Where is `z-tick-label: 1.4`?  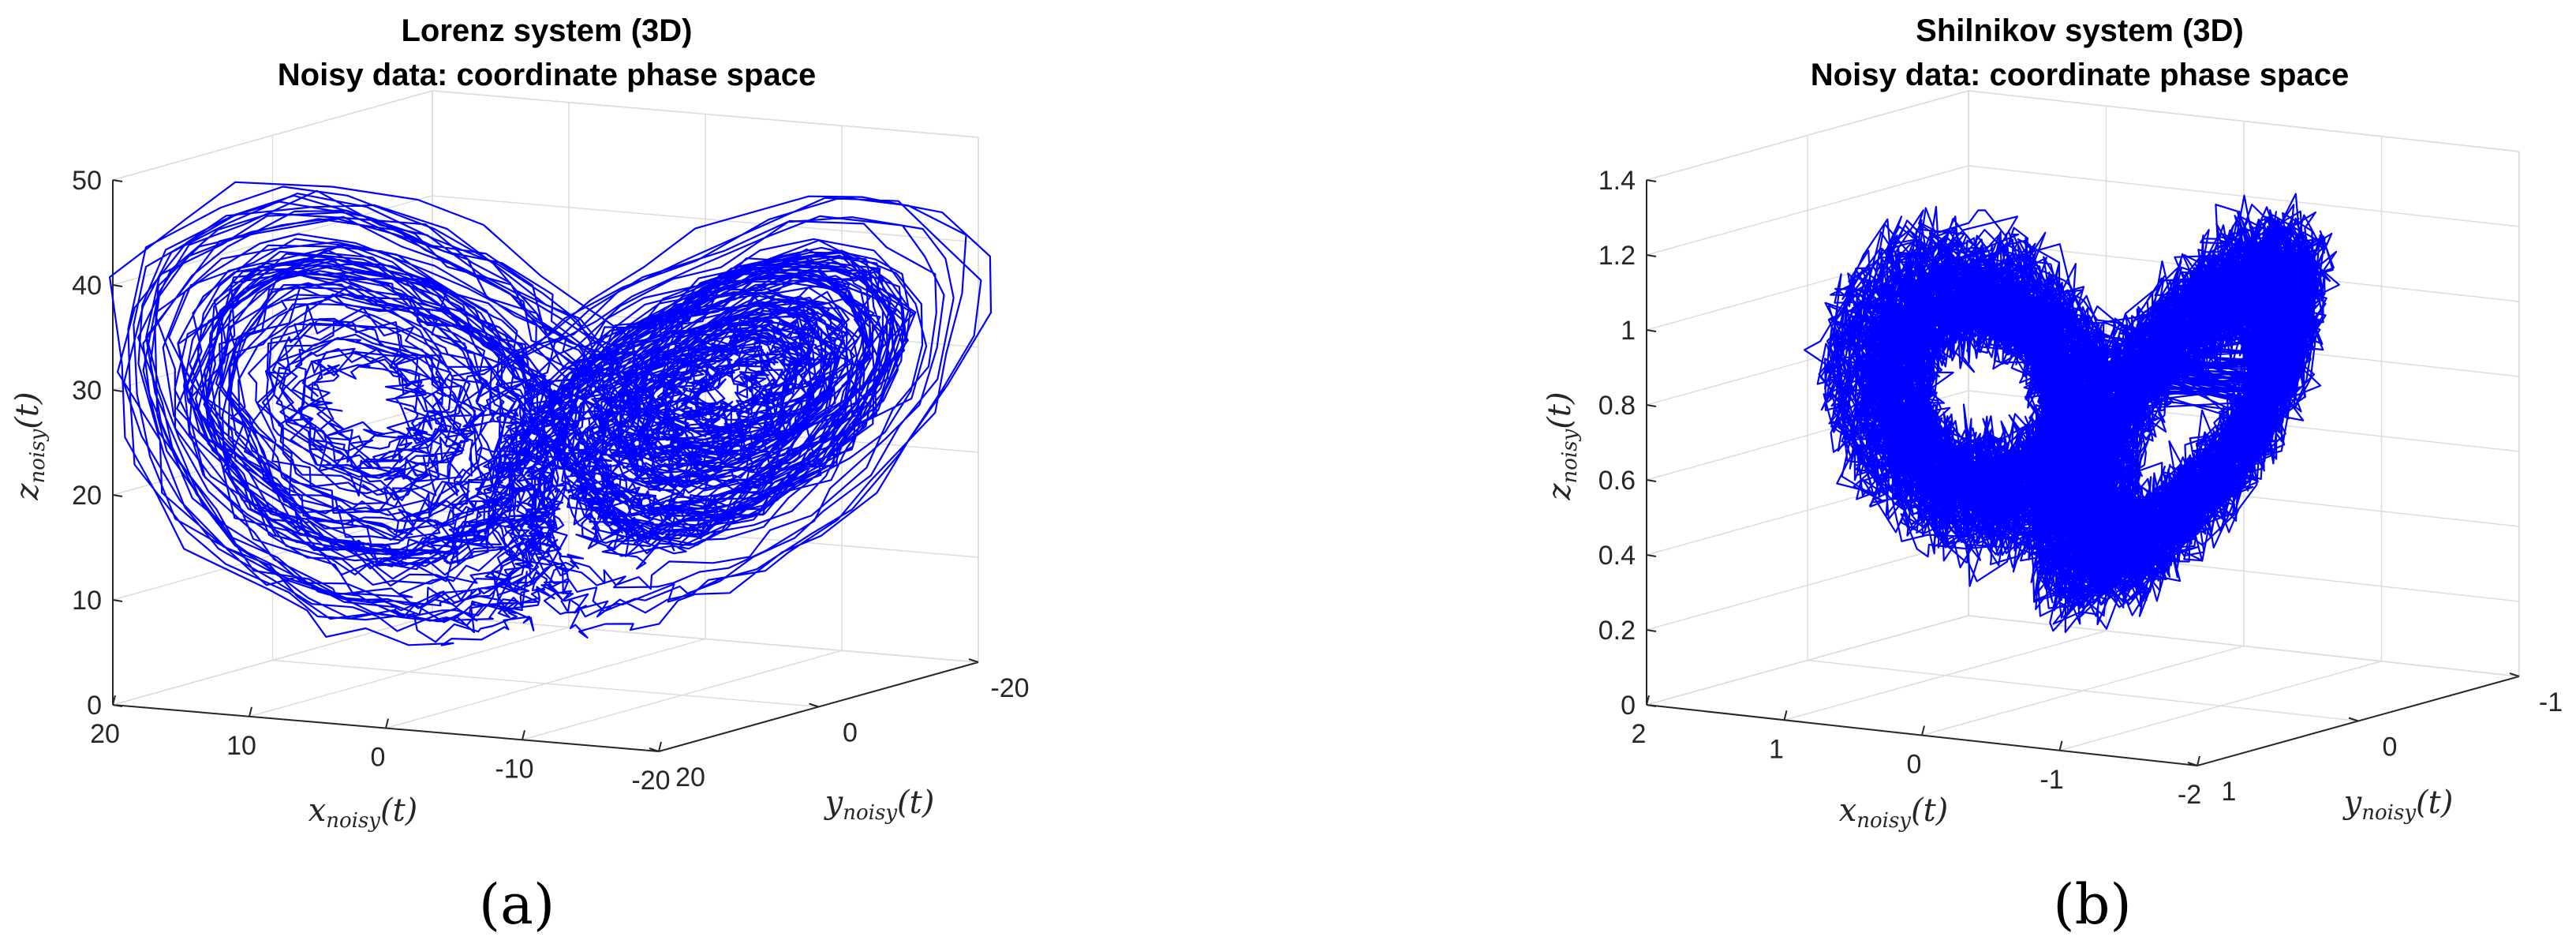
z-tick-label: 1.4 is located at coordinates (1617, 181).